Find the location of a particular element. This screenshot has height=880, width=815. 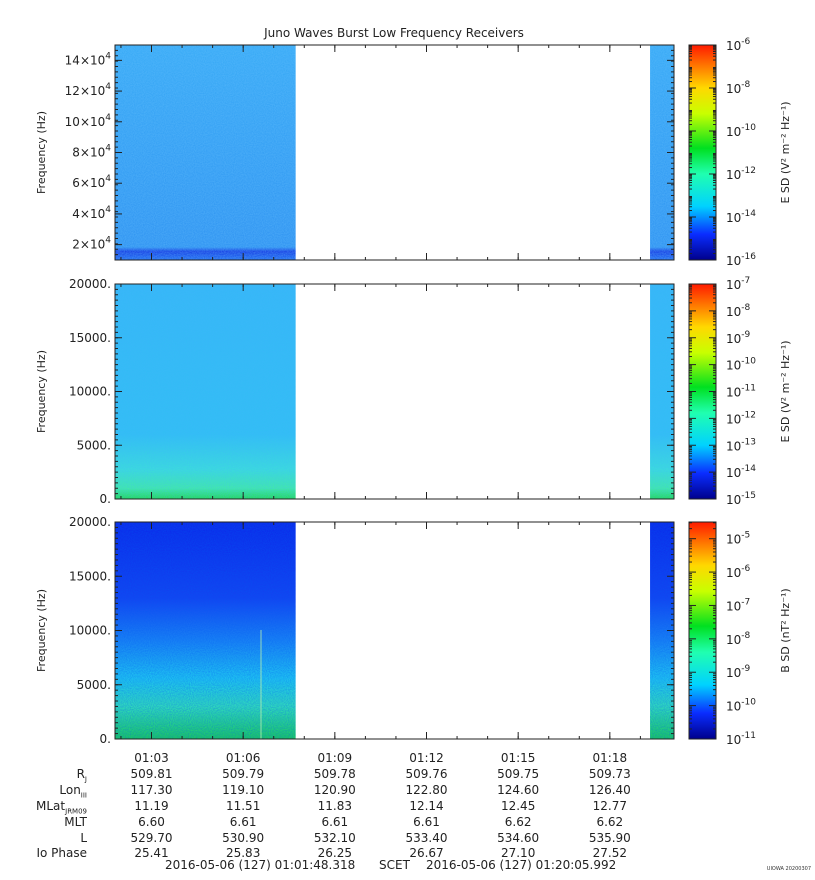

ephemeris-value: 509.75 is located at coordinates (518, 774).